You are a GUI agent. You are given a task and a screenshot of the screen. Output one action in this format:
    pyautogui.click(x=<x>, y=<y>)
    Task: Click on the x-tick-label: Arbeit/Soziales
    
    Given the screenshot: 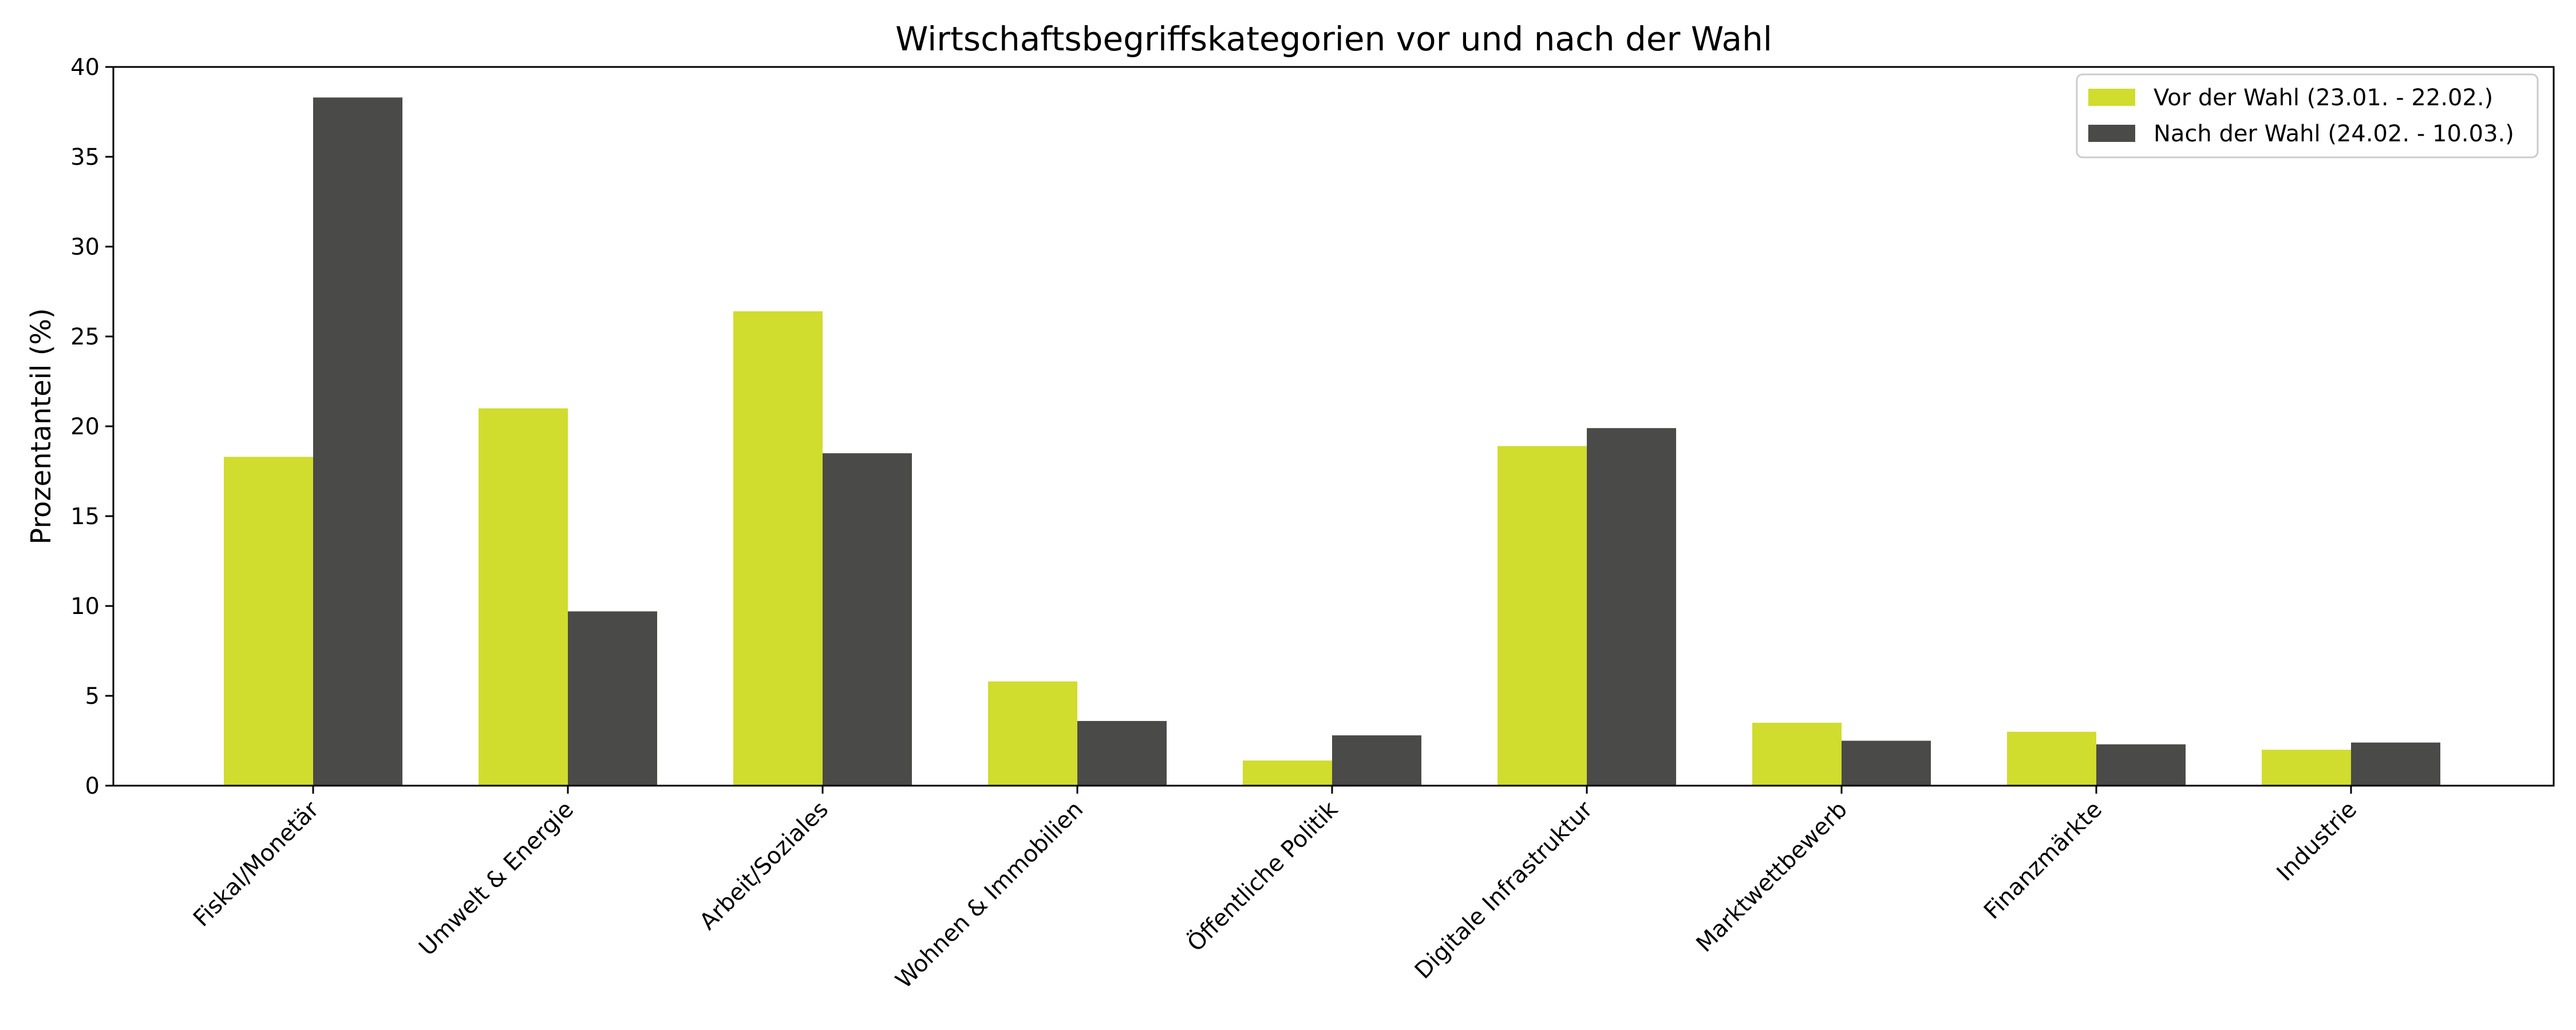 What is the action you would take?
    pyautogui.click(x=763, y=866)
    